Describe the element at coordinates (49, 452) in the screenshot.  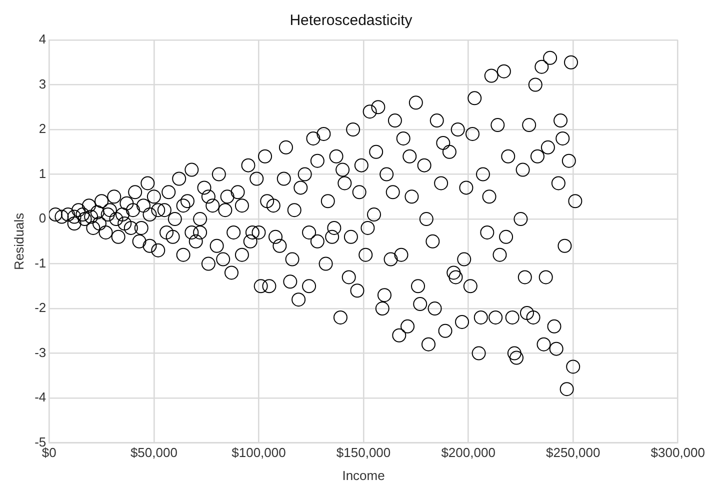
I see `x-tick-label: $0` at that location.